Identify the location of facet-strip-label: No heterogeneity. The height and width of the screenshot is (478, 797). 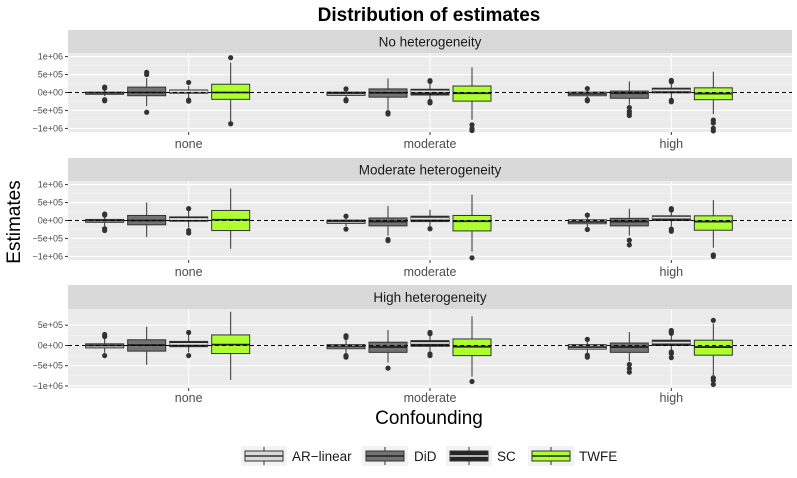
(430, 42).